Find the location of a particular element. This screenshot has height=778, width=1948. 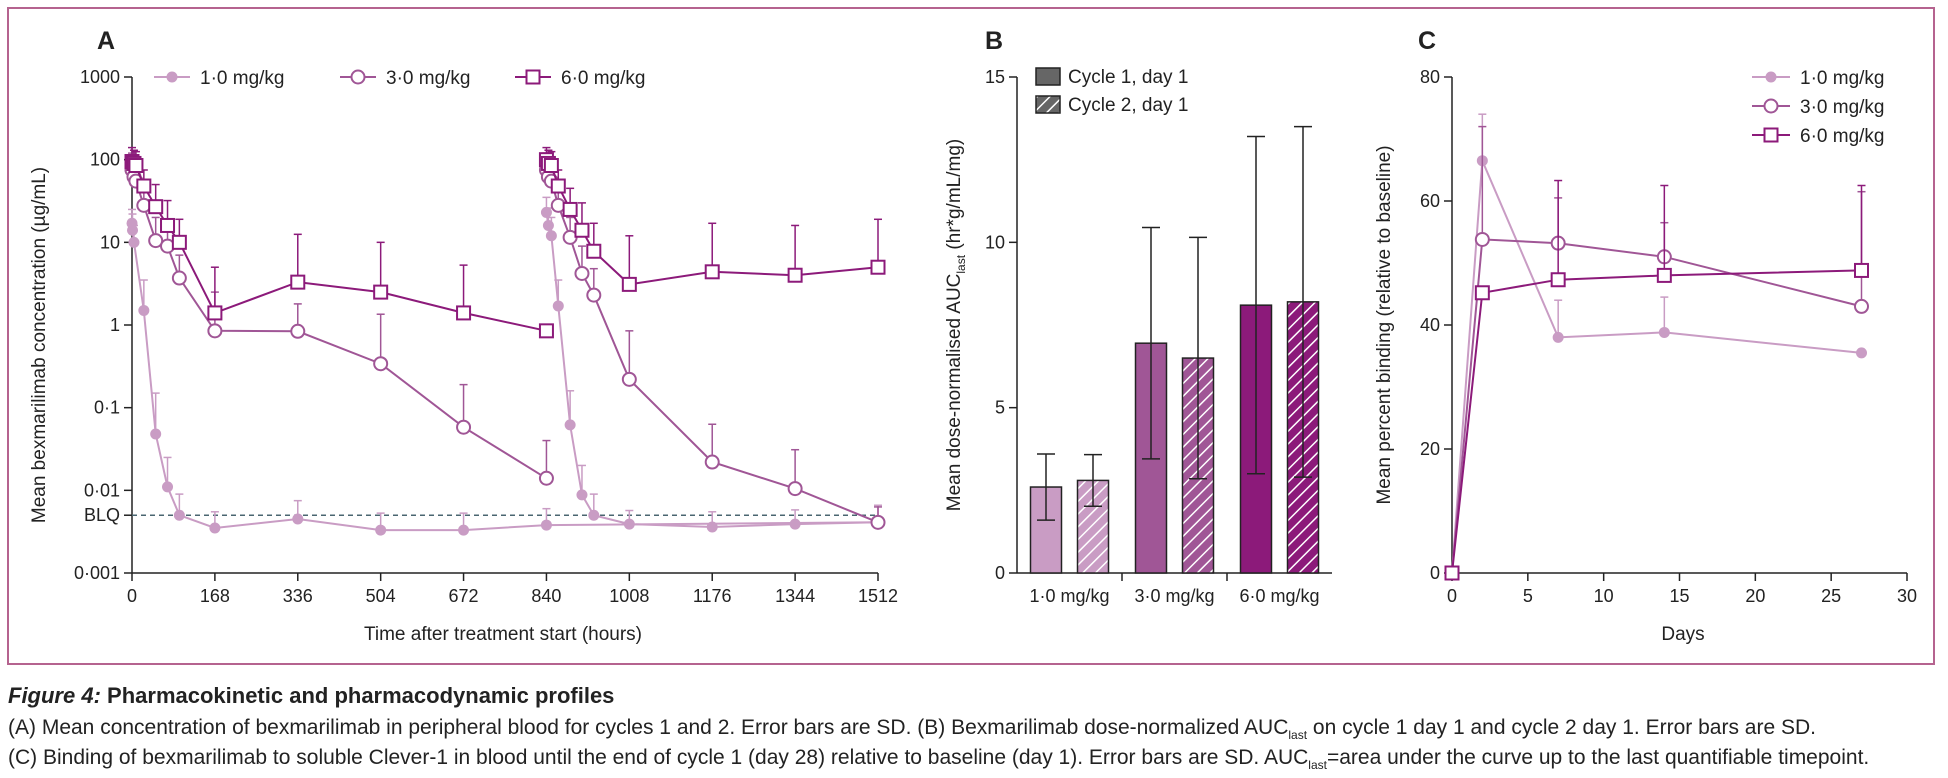

panel-a-y-tick-label: 100 is located at coordinates (105, 160).